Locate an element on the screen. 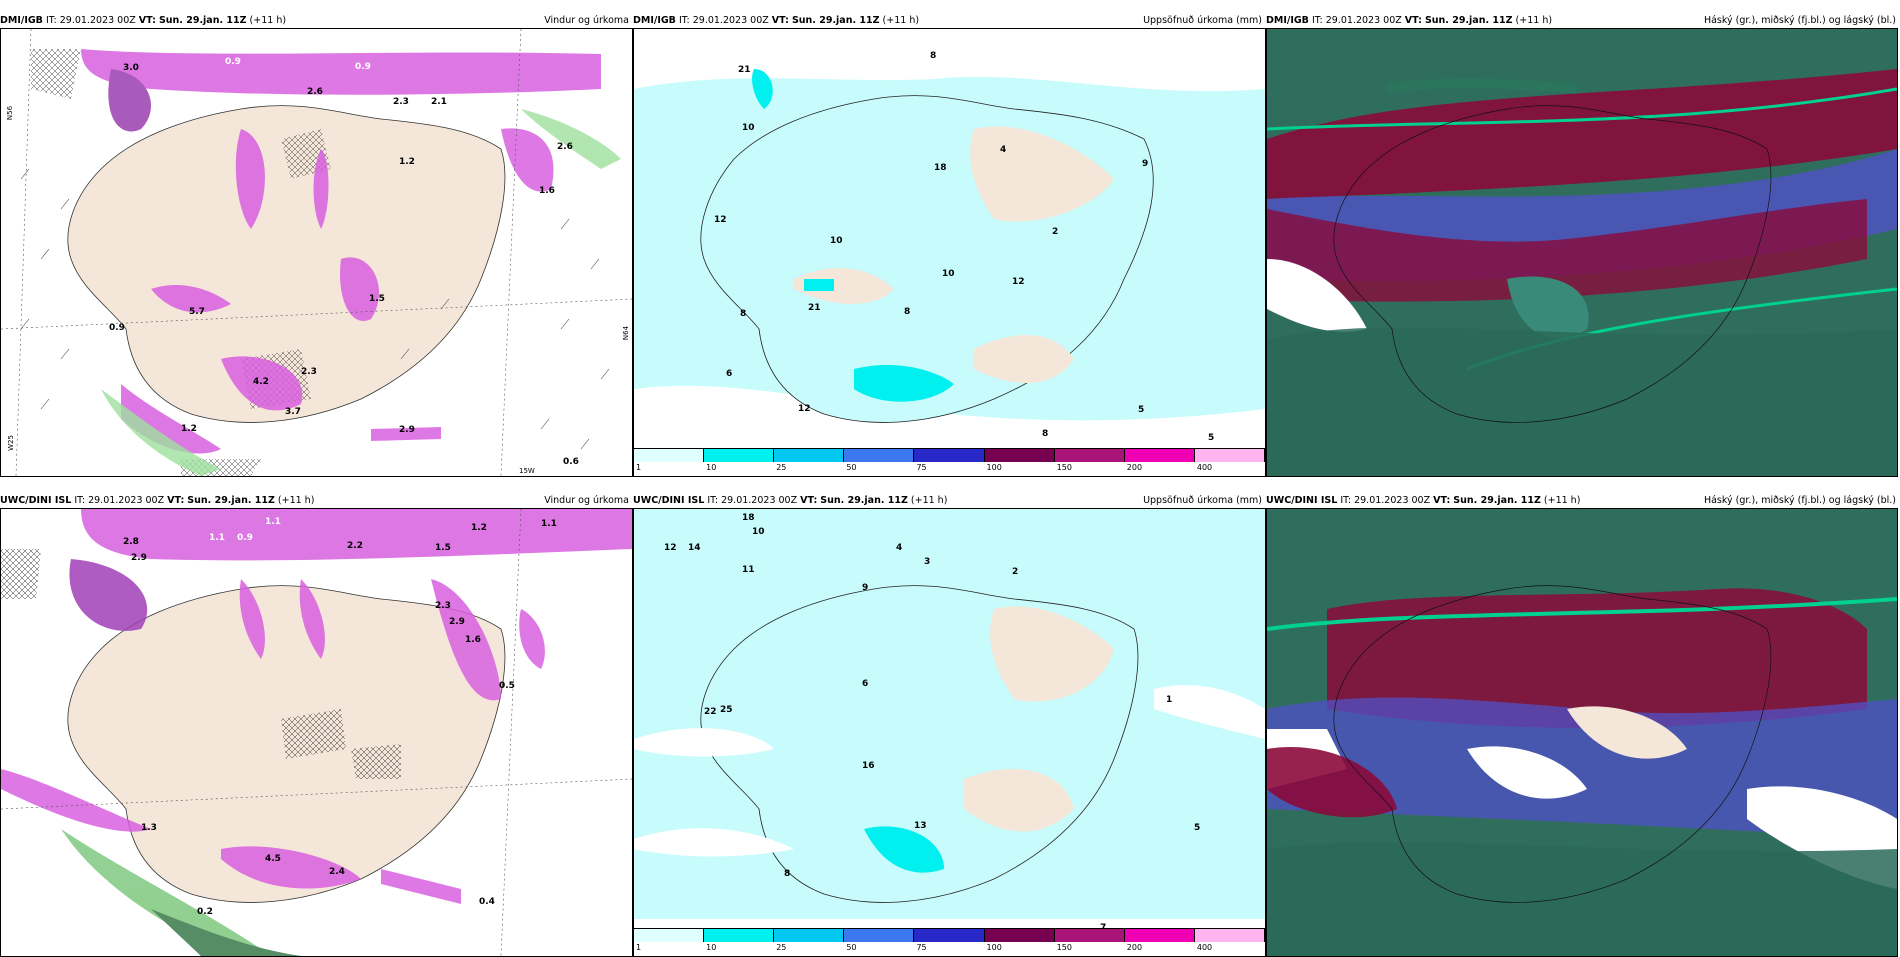 The height and width of the screenshot is (957, 1900). precip-label: 22 is located at coordinates (710, 712).